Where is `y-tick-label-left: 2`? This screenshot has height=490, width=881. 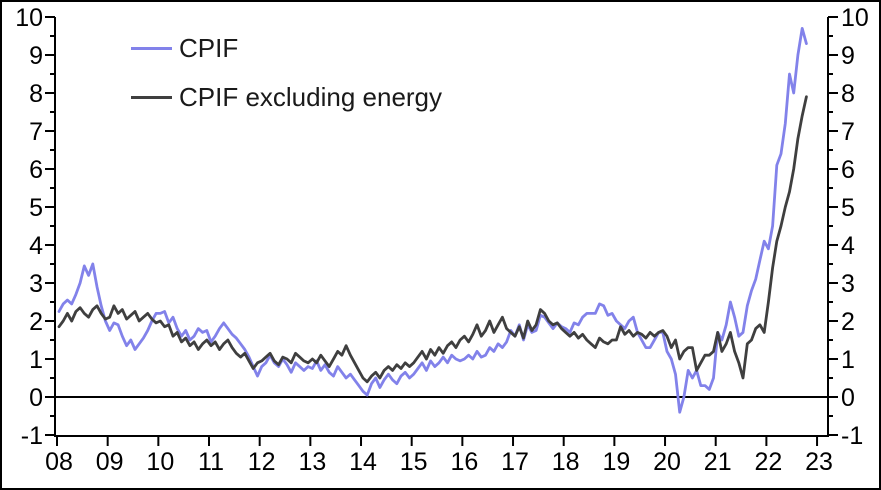
y-tick-label-left: 2 is located at coordinates (36, 322).